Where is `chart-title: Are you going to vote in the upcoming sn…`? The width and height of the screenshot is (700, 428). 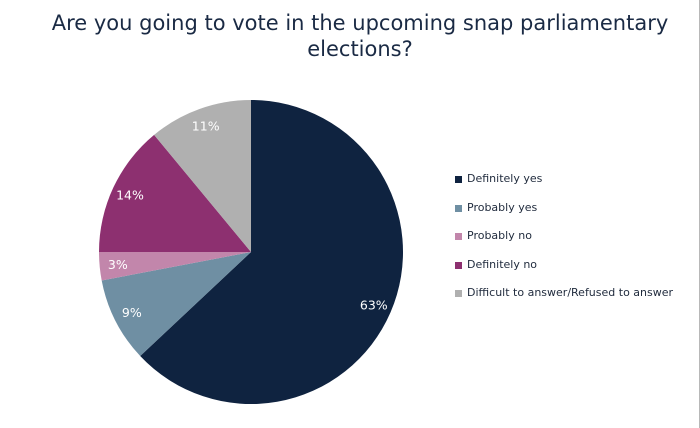 chart-title: Are you going to vote in the upcoming sn… is located at coordinates (360, 36).